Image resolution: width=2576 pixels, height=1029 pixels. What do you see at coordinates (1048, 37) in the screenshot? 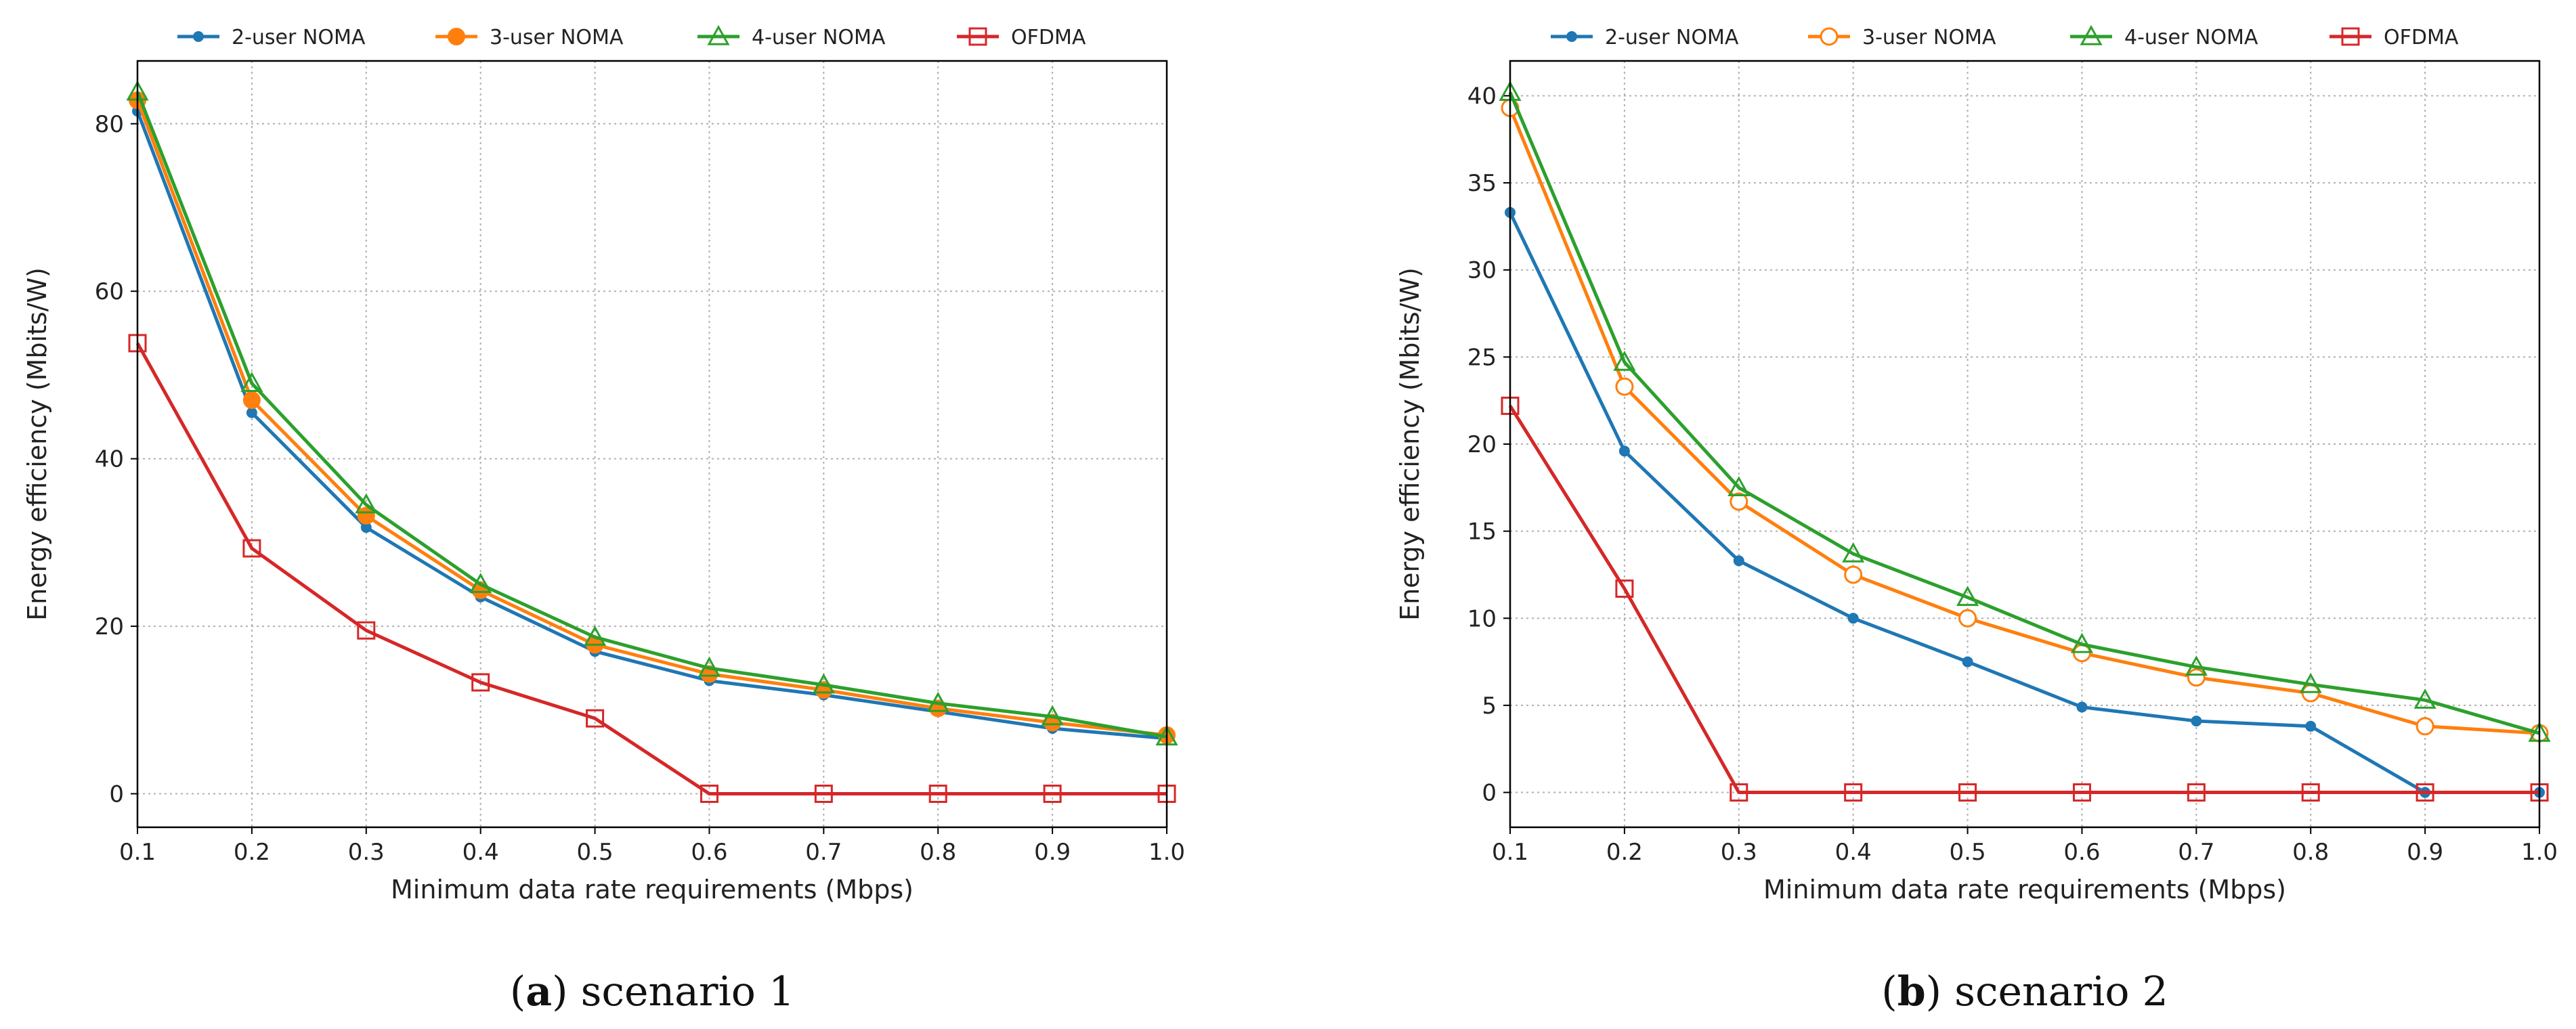
I see `legend-label: OFDMA` at bounding box center [1048, 37].